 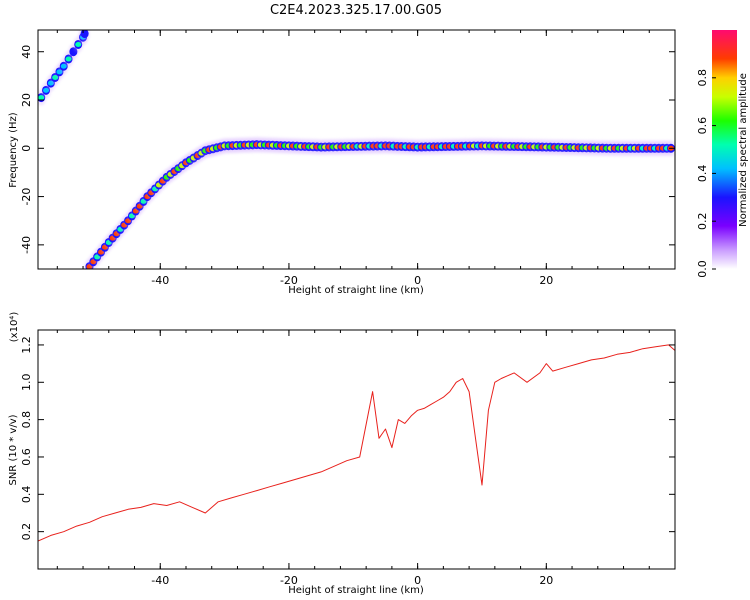 I want to click on spectrogram-y-tick-label: -40, so click(x=26, y=245).